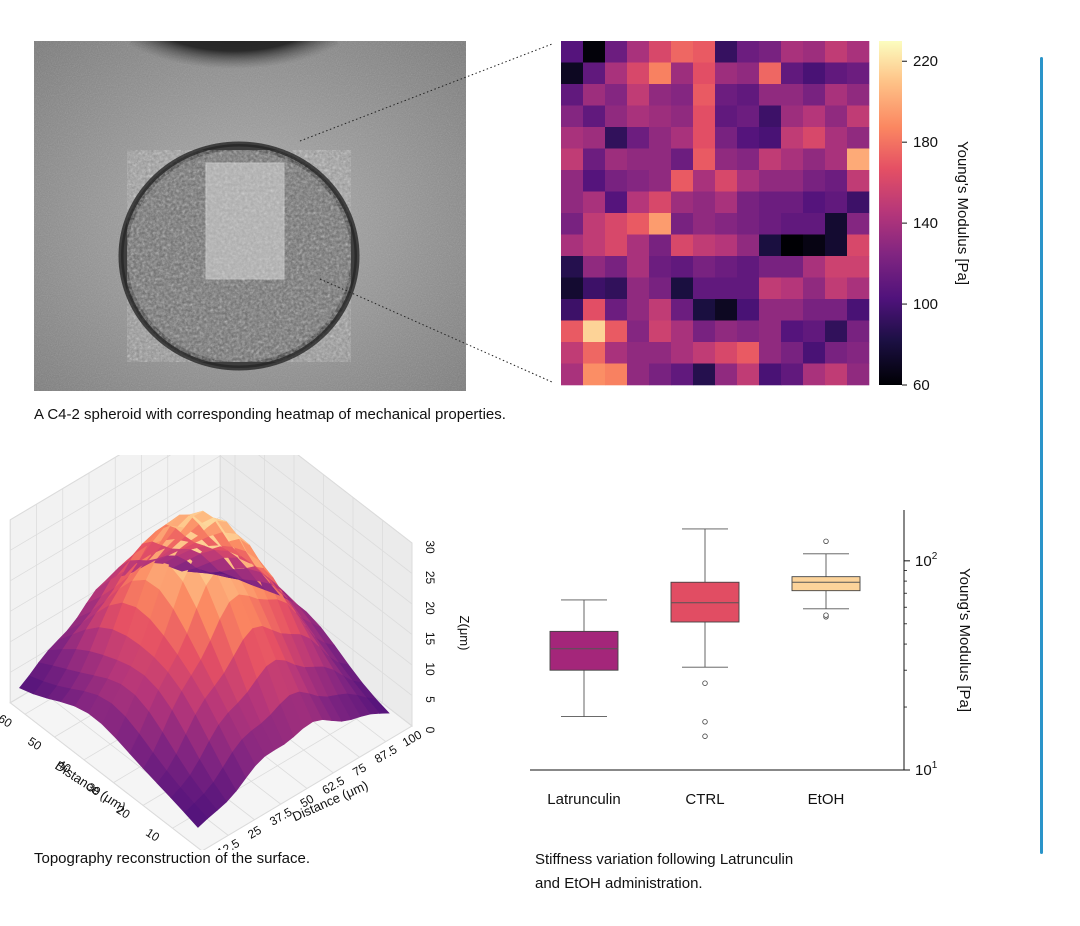 Image resolution: width=1080 pixels, height=926 pixels. What do you see at coordinates (705, 736) in the screenshot?
I see `outlier-point` at bounding box center [705, 736].